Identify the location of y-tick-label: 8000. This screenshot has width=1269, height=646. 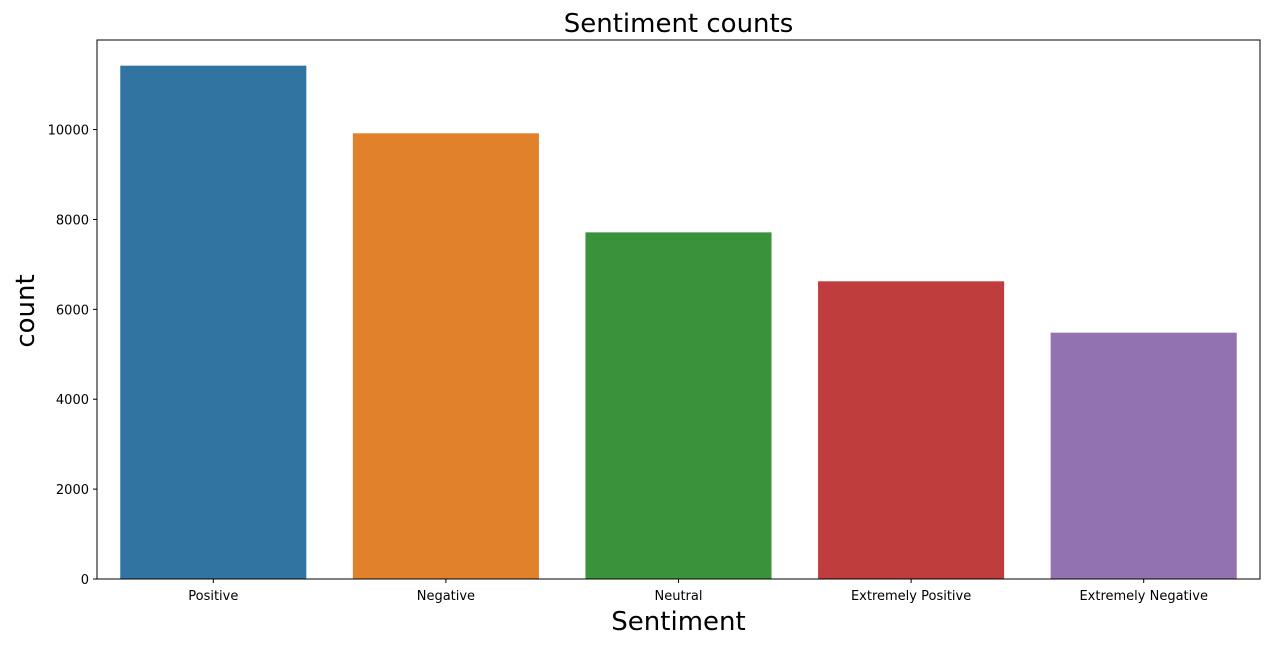
(72, 220).